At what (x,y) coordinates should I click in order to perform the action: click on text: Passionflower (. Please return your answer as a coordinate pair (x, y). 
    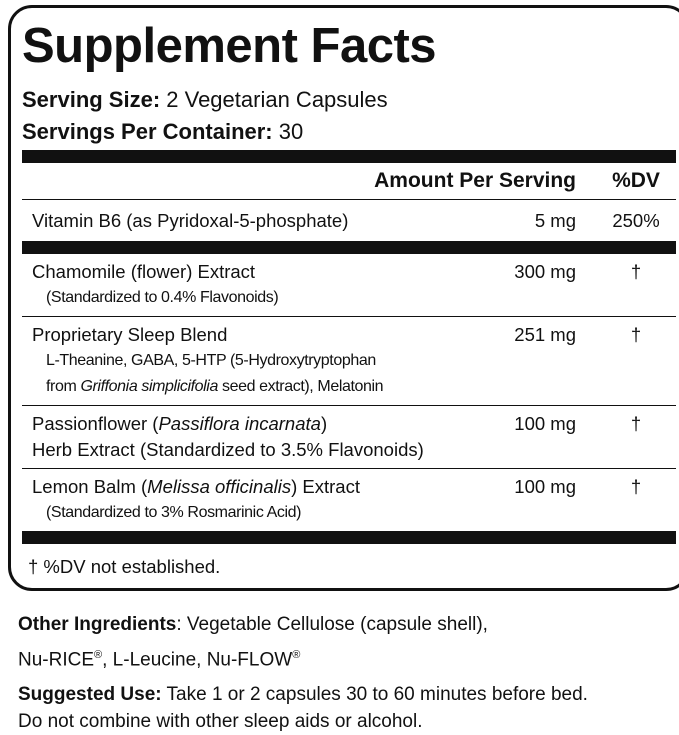
    Looking at the image, I should click on (95, 423).